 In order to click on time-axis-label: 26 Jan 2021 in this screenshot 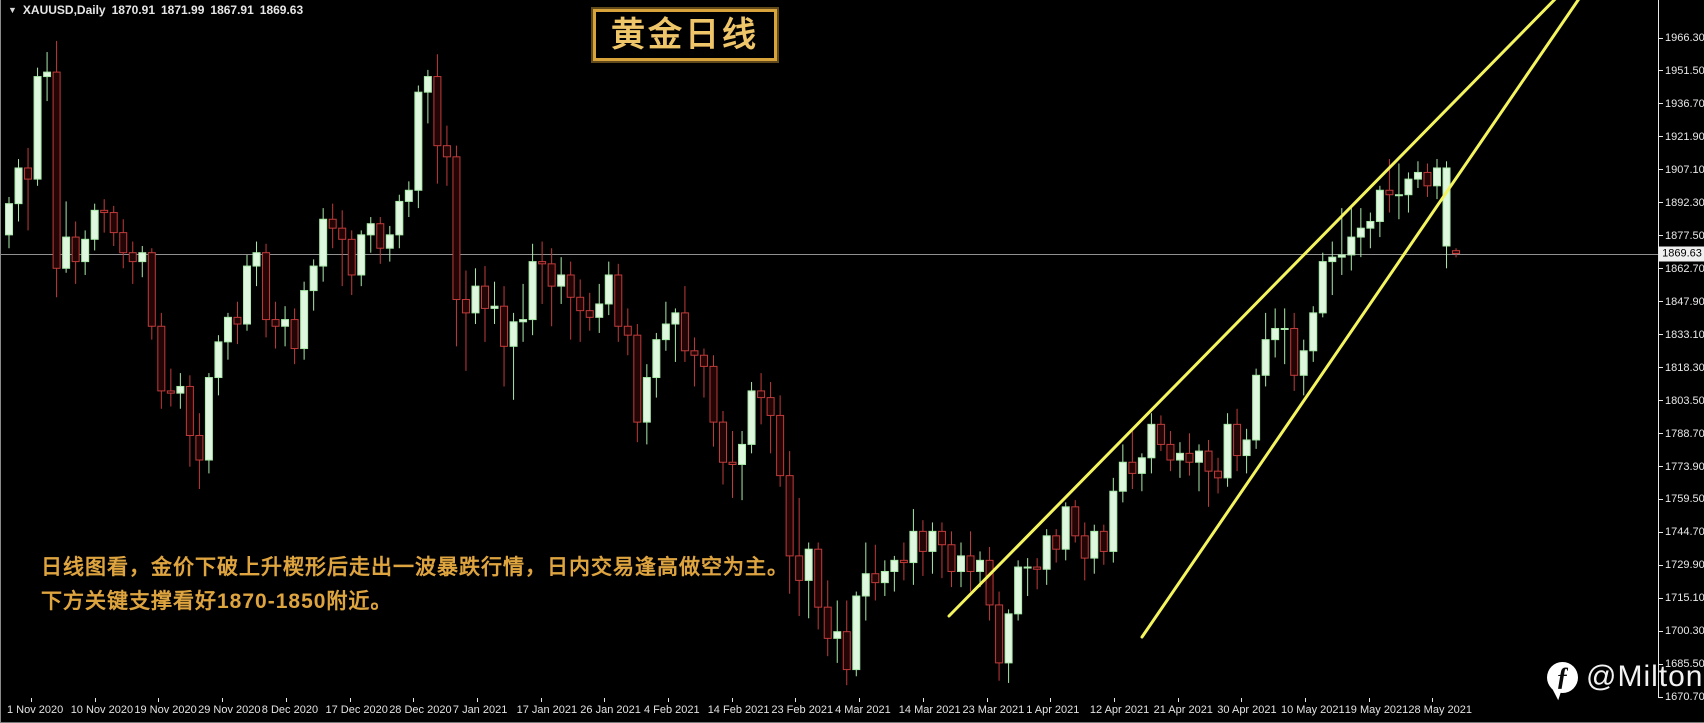, I will do `click(610, 710)`.